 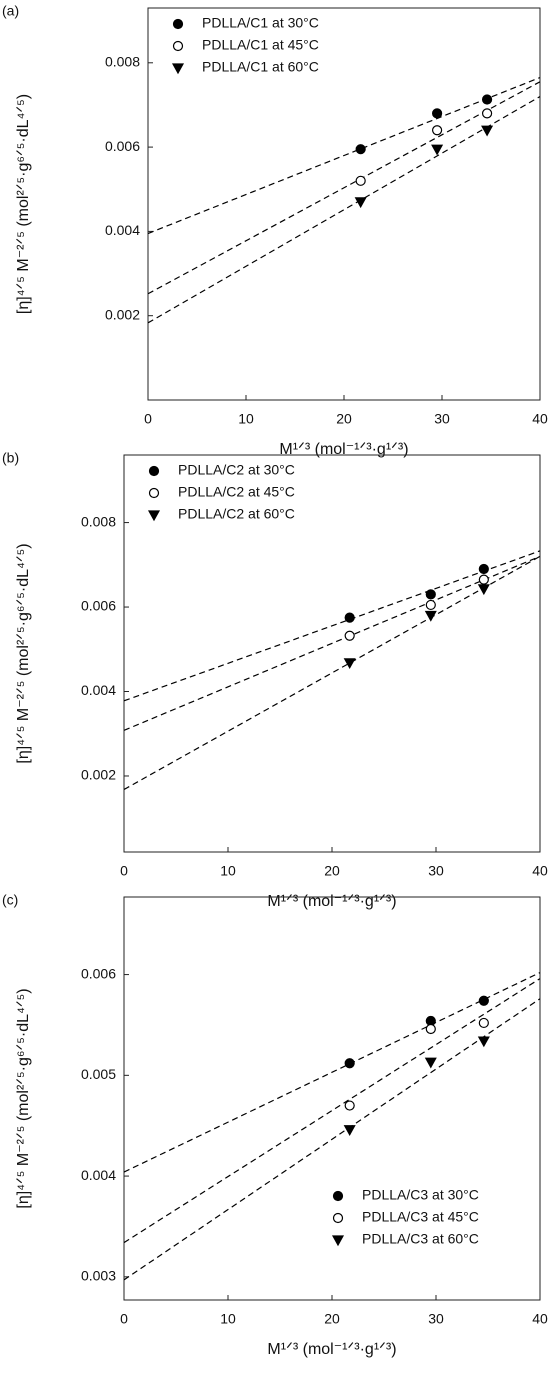 I want to click on legend-label: PDLLA/C2 at 60°C, so click(x=236, y=514).